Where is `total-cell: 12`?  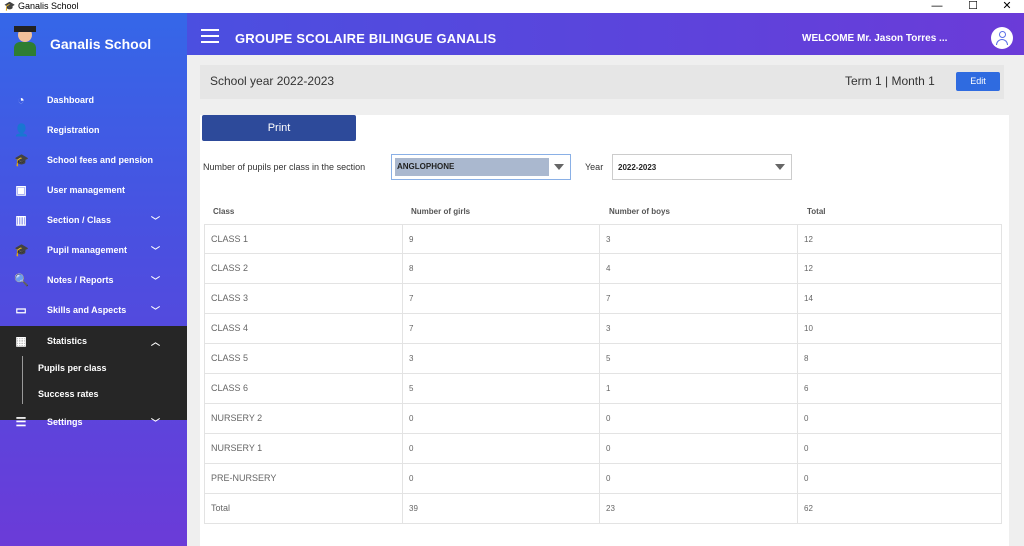
total-cell: 12 is located at coordinates (899, 239).